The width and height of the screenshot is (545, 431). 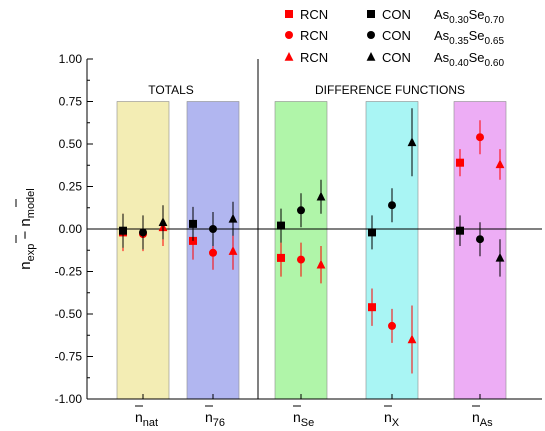 I want to click on x-tick-label-As: nAs, so click(x=482, y=419).